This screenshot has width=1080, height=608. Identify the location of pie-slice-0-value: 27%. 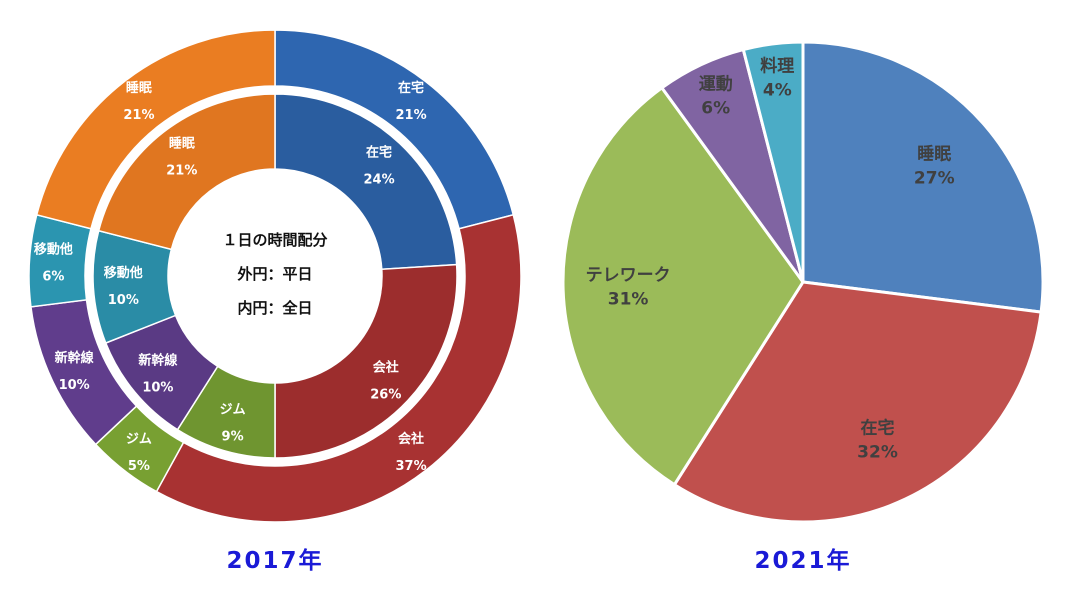
(934, 178).